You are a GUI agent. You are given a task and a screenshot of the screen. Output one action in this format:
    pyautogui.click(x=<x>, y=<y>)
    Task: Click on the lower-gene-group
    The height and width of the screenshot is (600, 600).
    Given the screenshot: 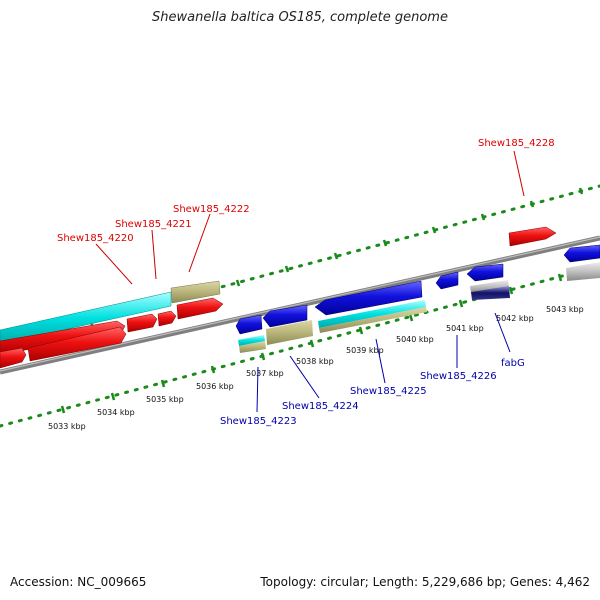 What is the action you would take?
    pyautogui.click(x=417, y=298)
    